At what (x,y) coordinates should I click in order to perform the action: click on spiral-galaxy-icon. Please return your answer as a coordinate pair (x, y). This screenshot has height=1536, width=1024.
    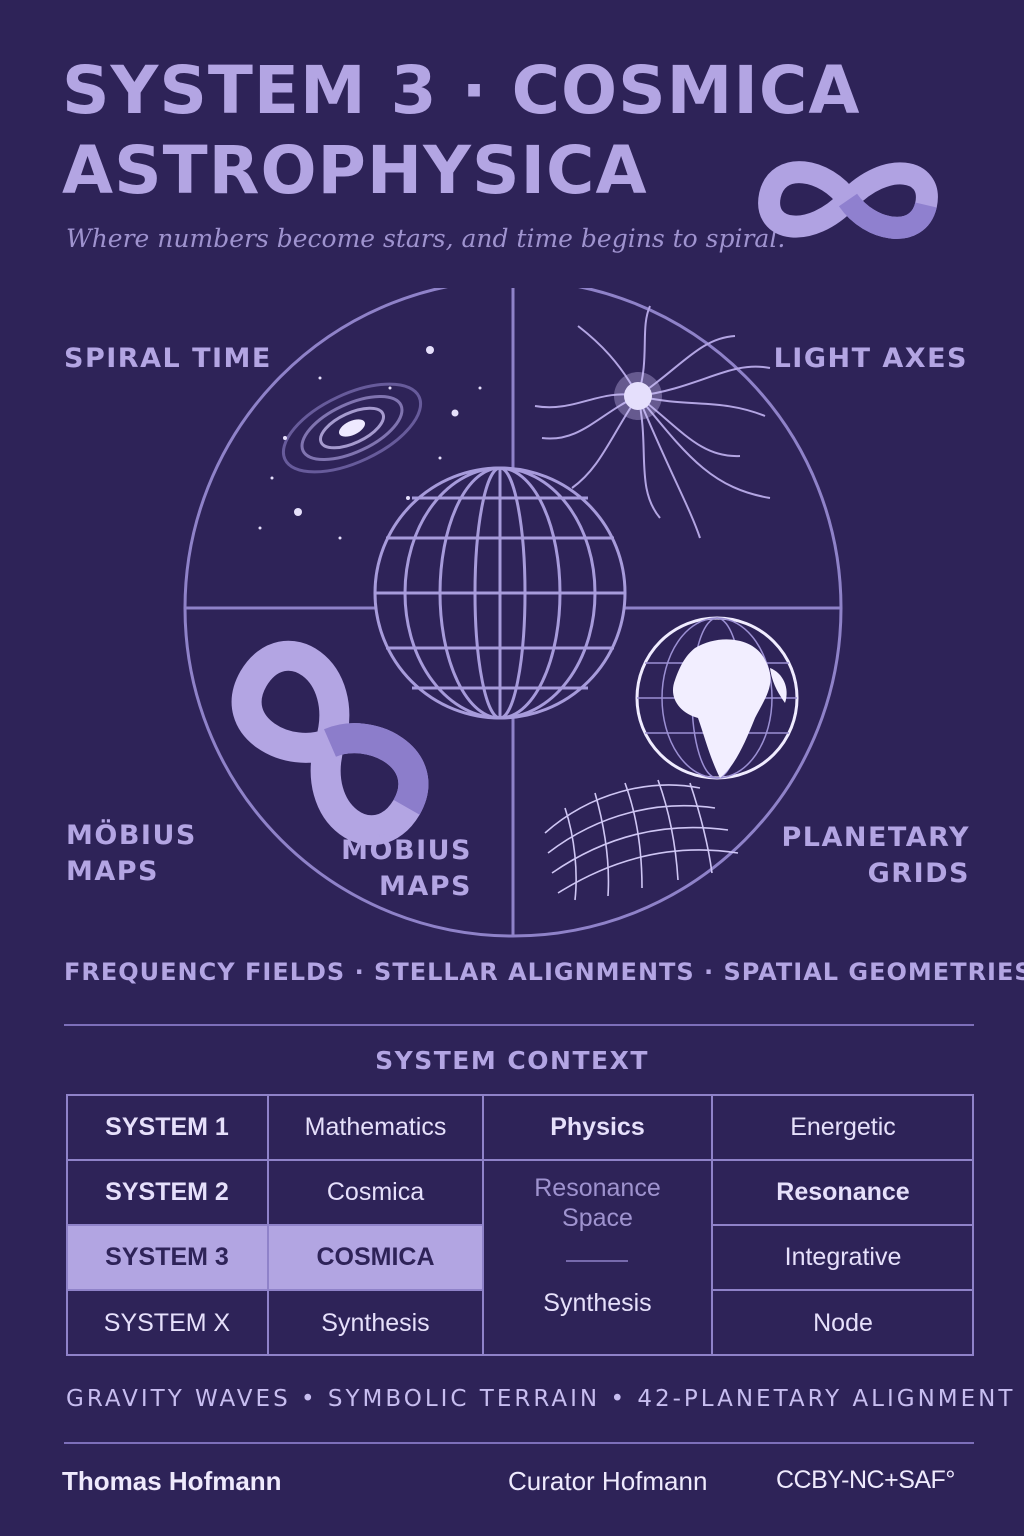
    Looking at the image, I should click on (352, 428).